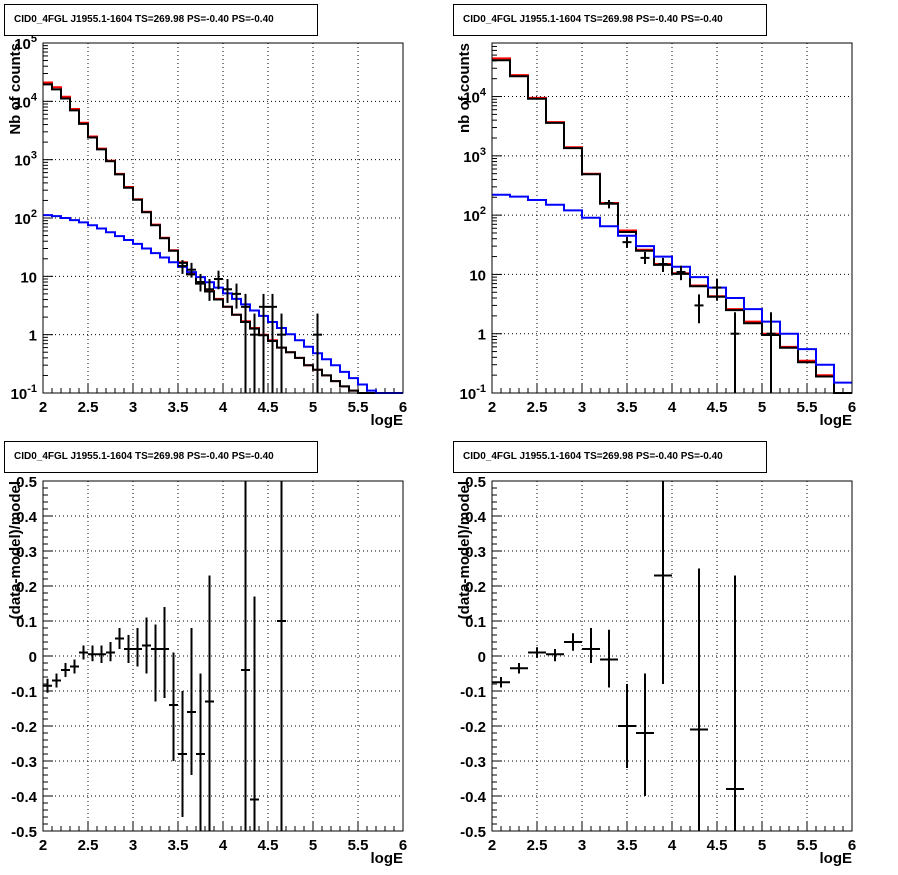 This screenshot has width=898, height=875. I want to click on y-tick-label: 10⁵, so click(25, 43).